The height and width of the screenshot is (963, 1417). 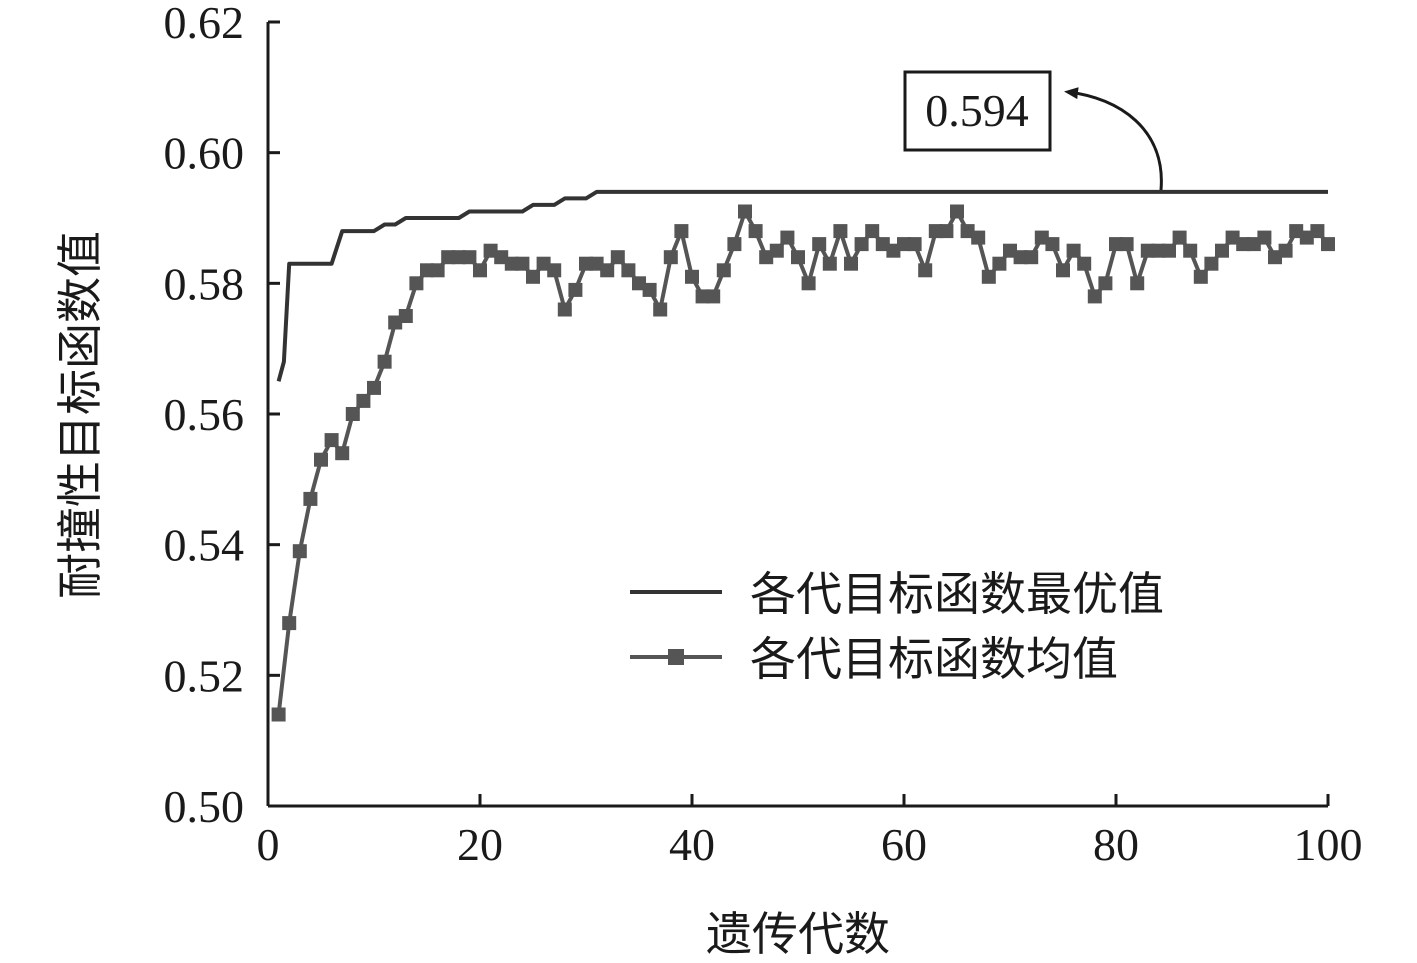 I want to click on legend-label-best: 各代目标函数最优值, so click(x=957, y=594).